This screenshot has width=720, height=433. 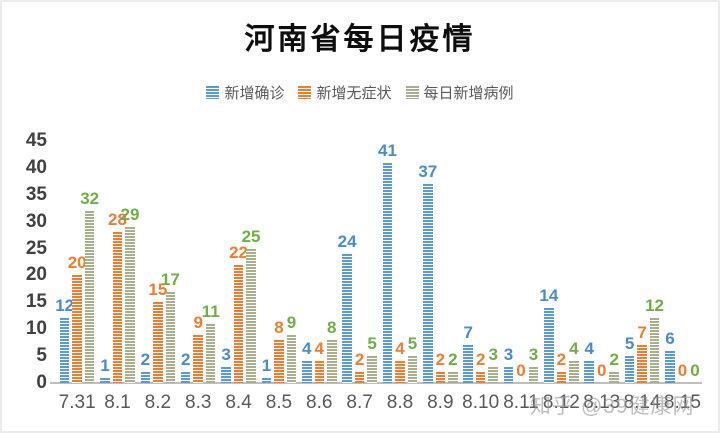 I want to click on y-tick-label: 15, so click(x=36, y=302).